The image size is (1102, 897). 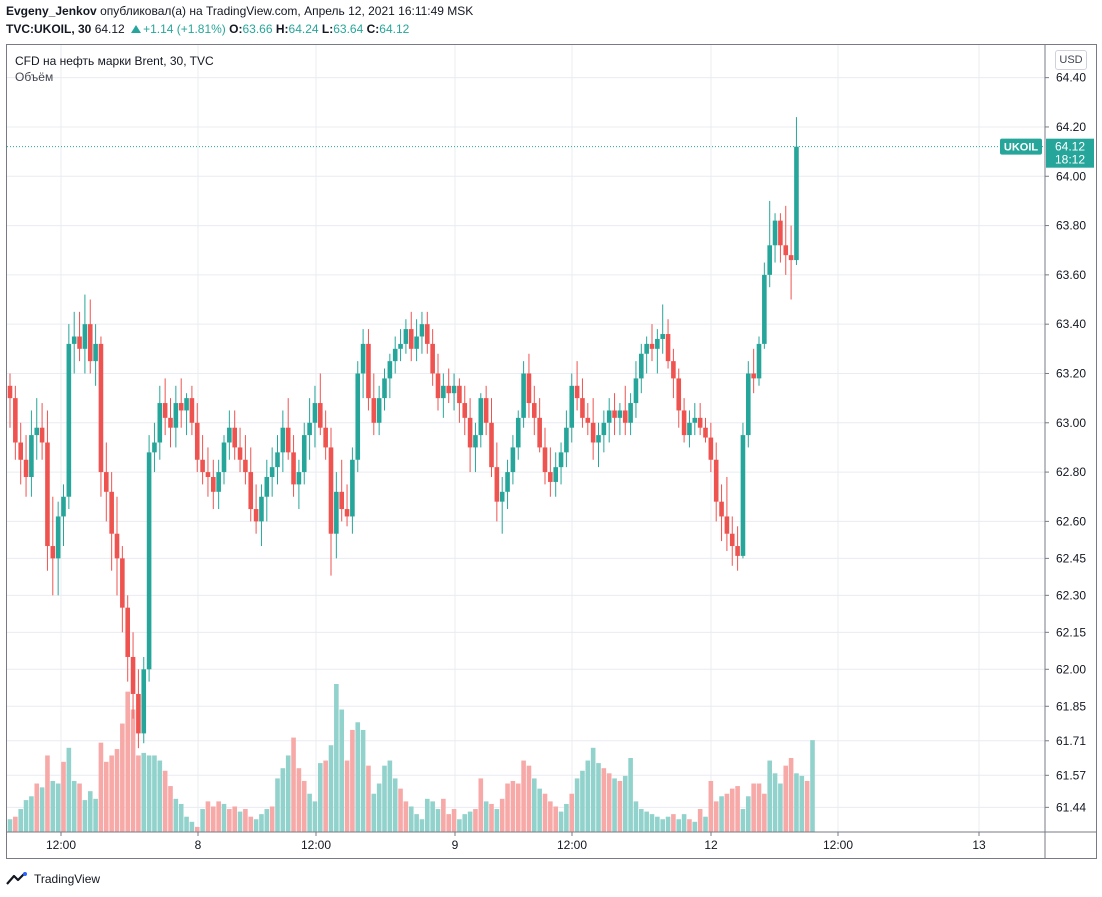 What do you see at coordinates (1071, 324) in the screenshot?
I see `price-tick-label: 63.40` at bounding box center [1071, 324].